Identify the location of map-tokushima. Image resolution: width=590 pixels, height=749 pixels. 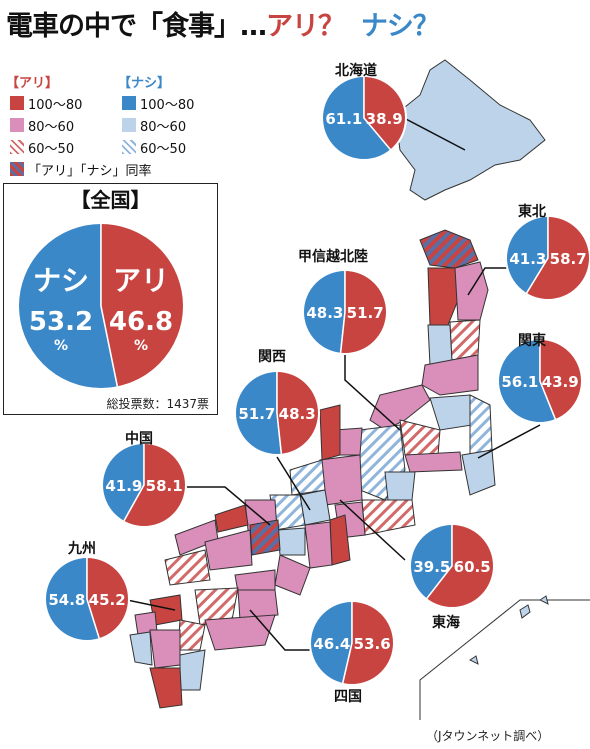
(258, 605).